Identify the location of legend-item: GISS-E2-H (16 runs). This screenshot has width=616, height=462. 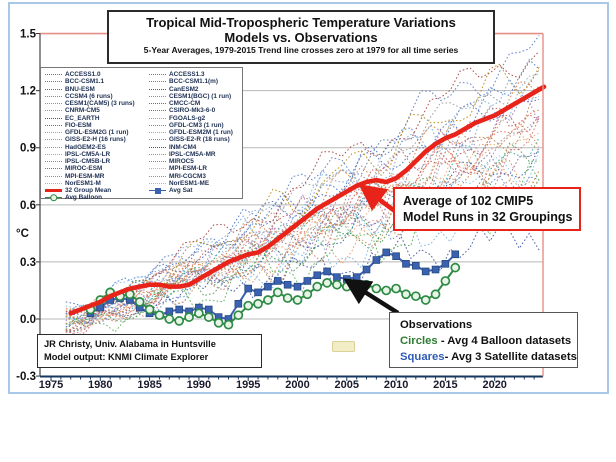
(95, 139).